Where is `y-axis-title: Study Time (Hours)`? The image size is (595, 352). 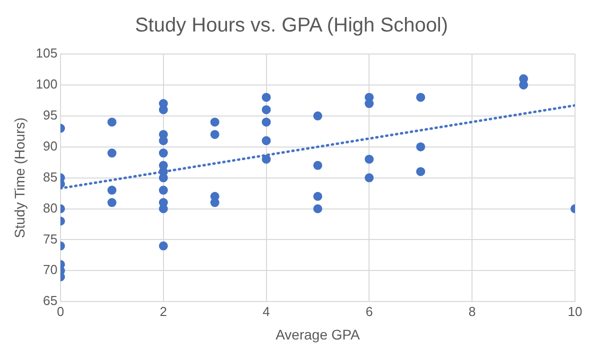 y-axis-title: Study Time (Hours) is located at coordinates (19, 178).